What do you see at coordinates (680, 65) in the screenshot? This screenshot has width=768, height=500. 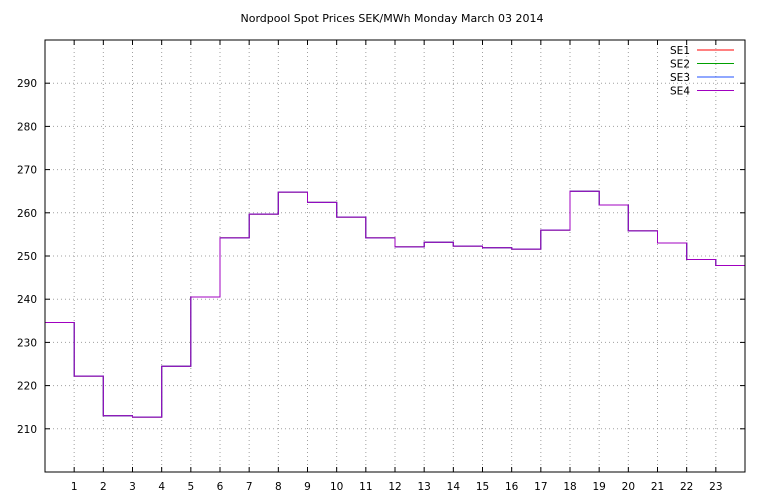 I see `legend-label-se2: SE2` at bounding box center [680, 65].